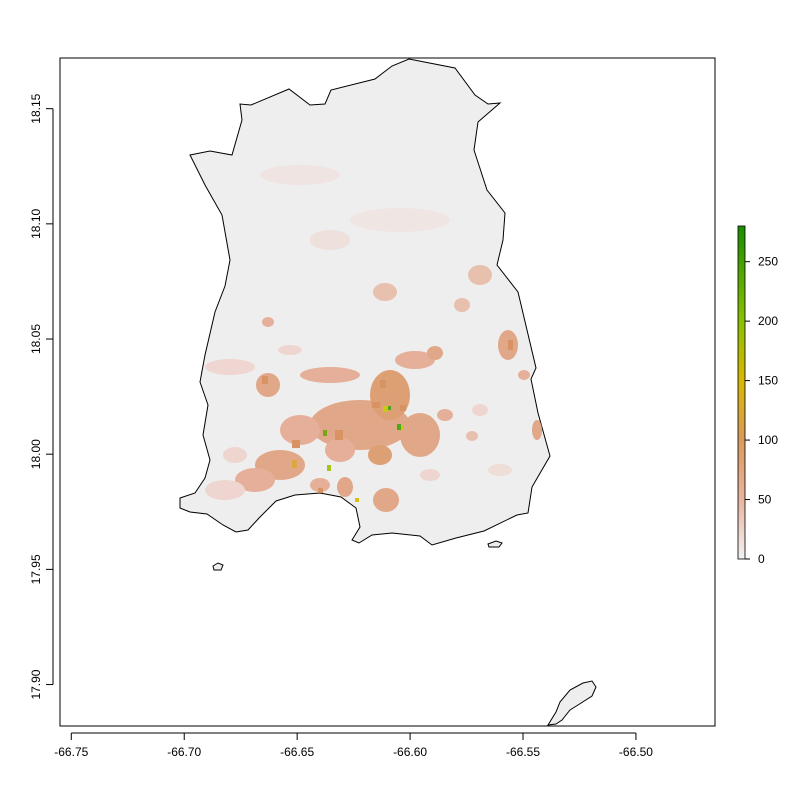 This screenshot has width=800, height=800. Describe the element at coordinates (761, 410) in the screenshot. I see `legend-ticks: 0 50 100 150 200 250` at that location.